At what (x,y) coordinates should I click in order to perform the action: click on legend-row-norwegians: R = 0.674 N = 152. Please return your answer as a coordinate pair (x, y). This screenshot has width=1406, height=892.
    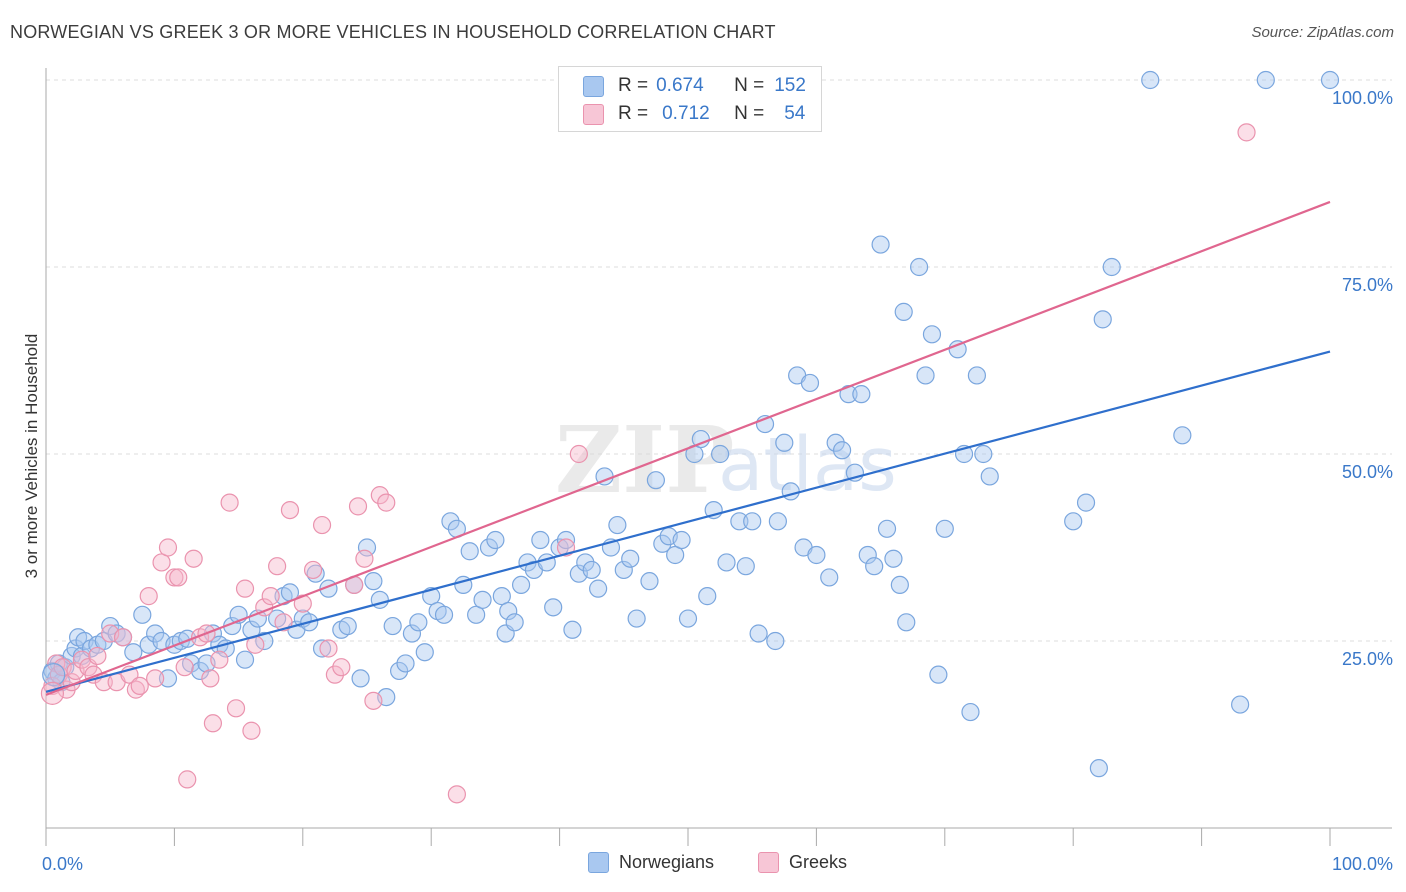
    Looking at the image, I should click on (694, 86).